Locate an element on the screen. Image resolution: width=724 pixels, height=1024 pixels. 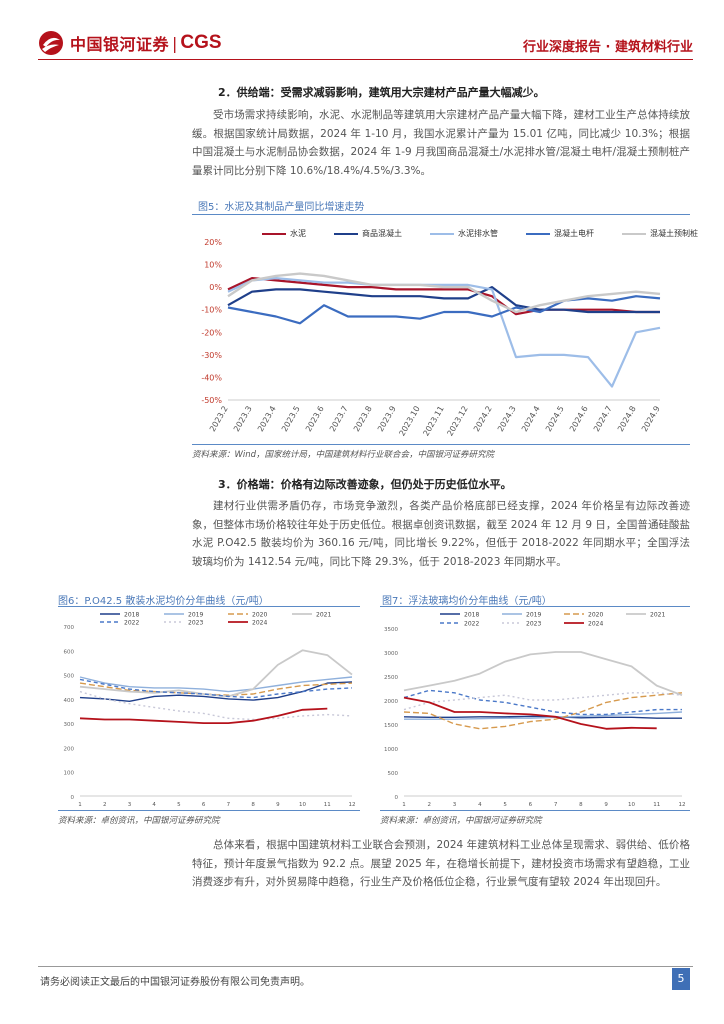
page-number: 5 is located at coordinates (681, 979).